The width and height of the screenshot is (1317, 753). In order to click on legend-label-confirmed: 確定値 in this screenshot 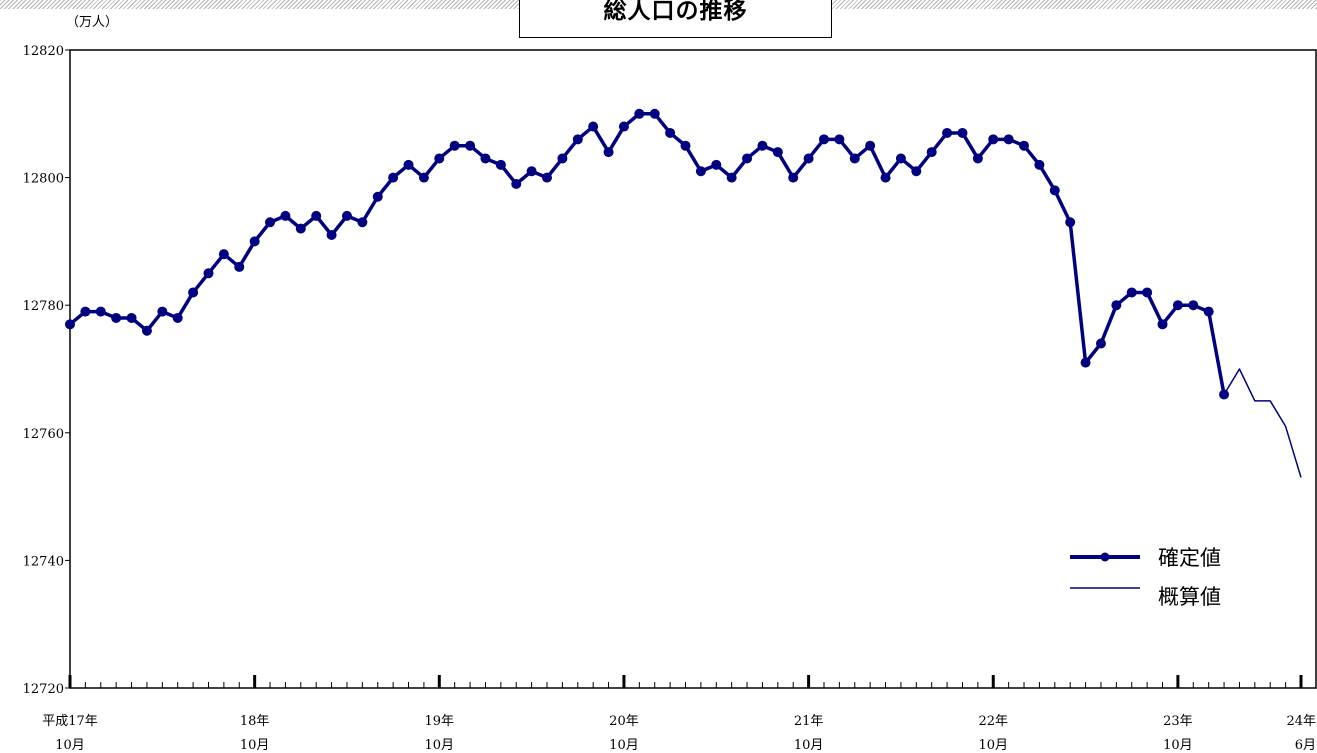, I will do `click(1189, 558)`.